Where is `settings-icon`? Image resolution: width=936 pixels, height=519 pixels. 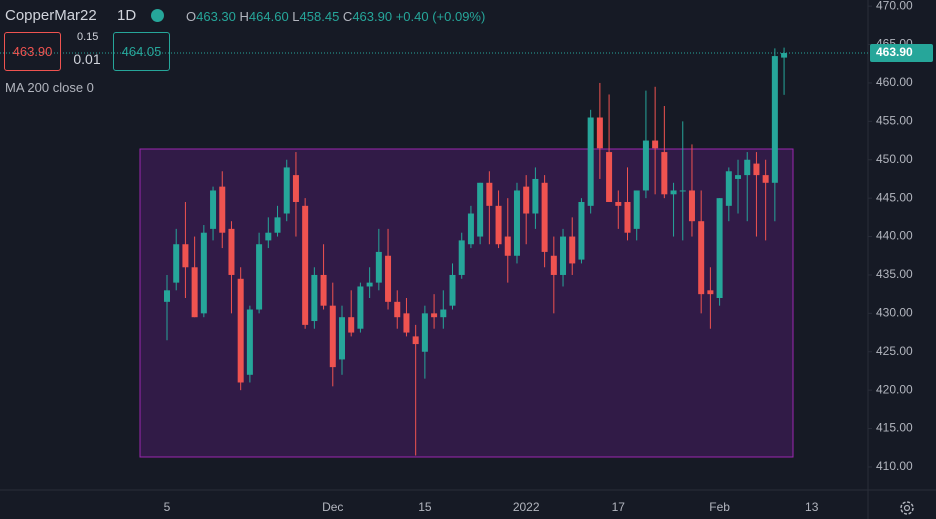 settings-icon is located at coordinates (907, 508).